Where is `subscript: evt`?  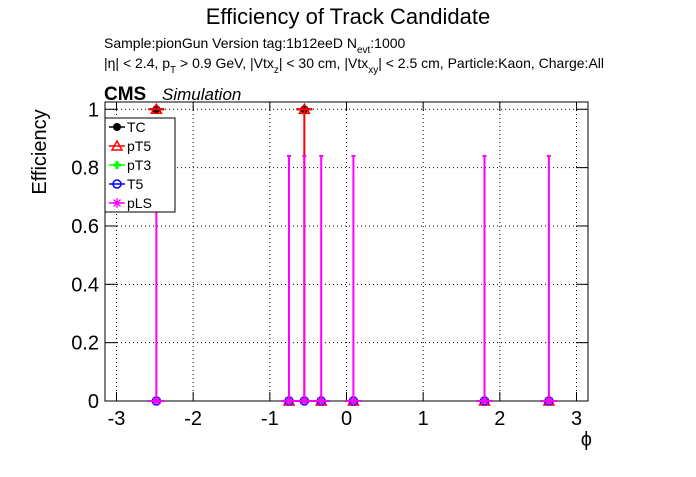 subscript: evt is located at coordinates (364, 50).